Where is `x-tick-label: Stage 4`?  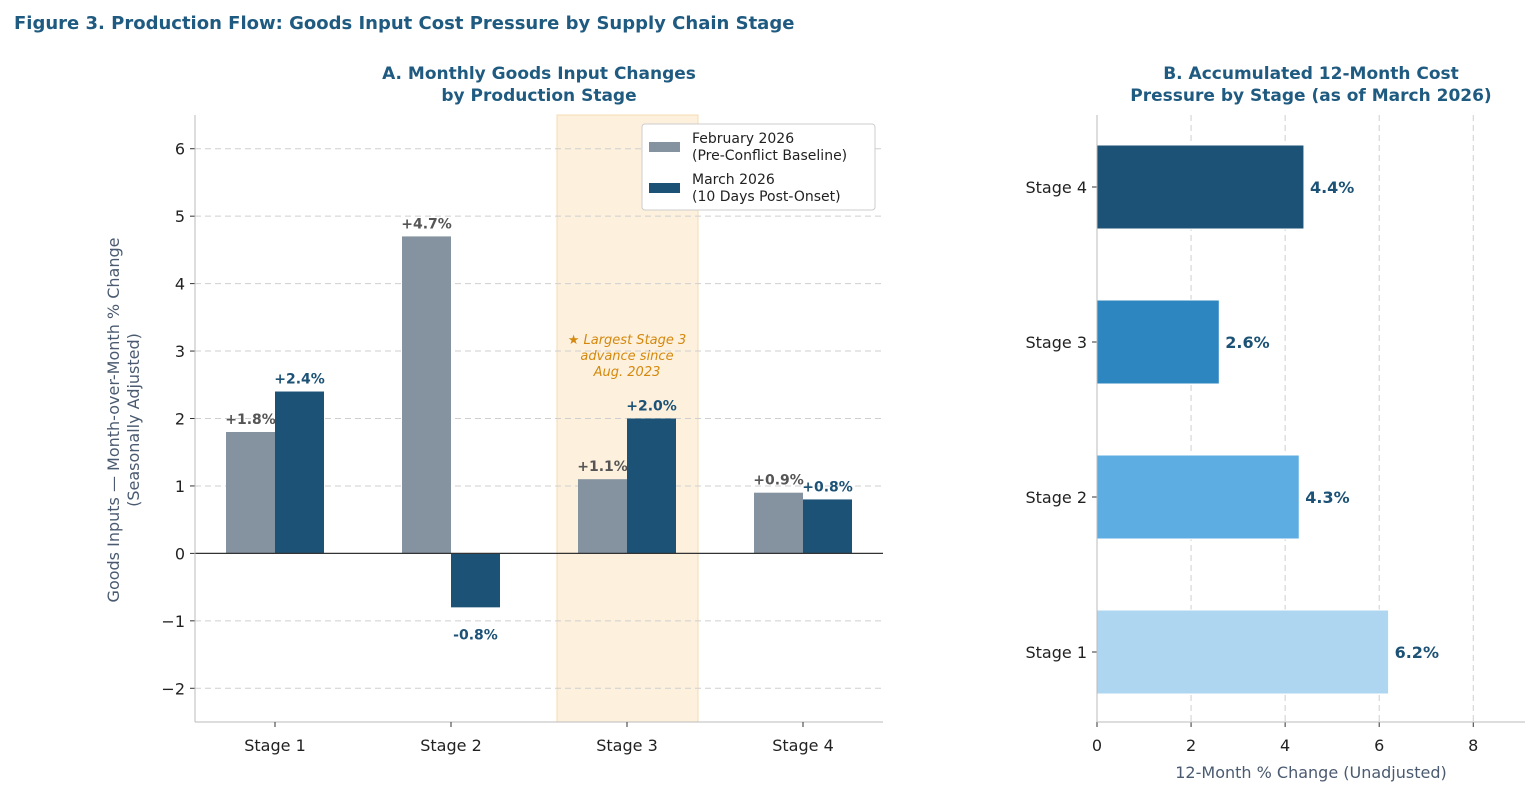 x-tick-label: Stage 4 is located at coordinates (803, 745).